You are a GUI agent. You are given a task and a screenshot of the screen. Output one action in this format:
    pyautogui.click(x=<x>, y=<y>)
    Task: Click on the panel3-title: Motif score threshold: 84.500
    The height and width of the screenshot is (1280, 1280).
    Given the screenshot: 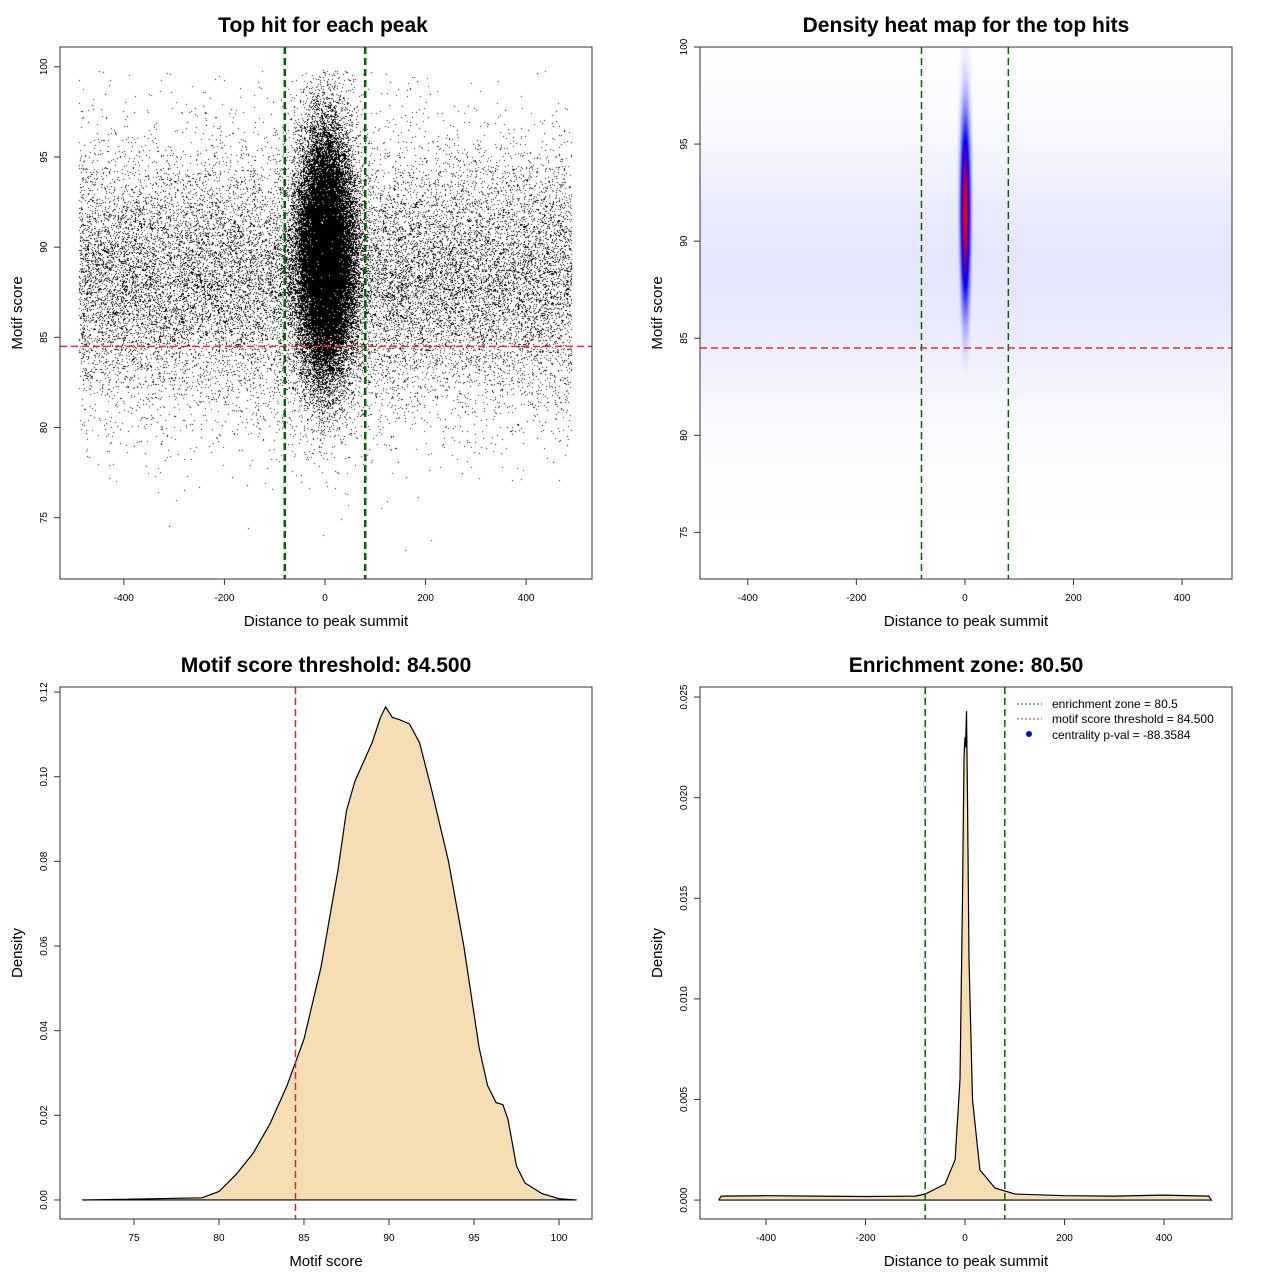 What is the action you would take?
    pyautogui.click(x=326, y=665)
    